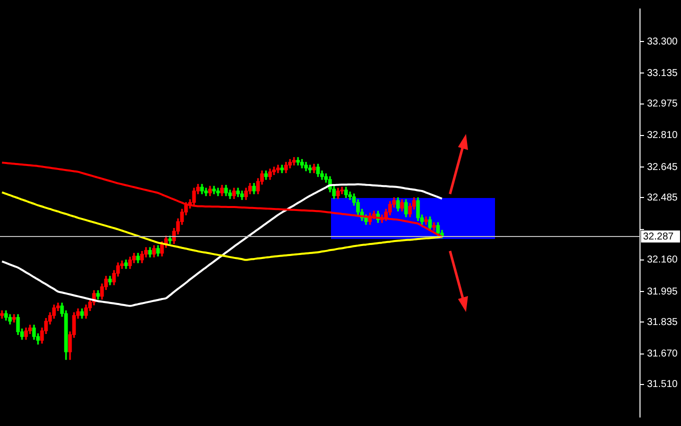 The height and width of the screenshot is (426, 681). I want to click on y-tick-label: 33.135, so click(662, 73).